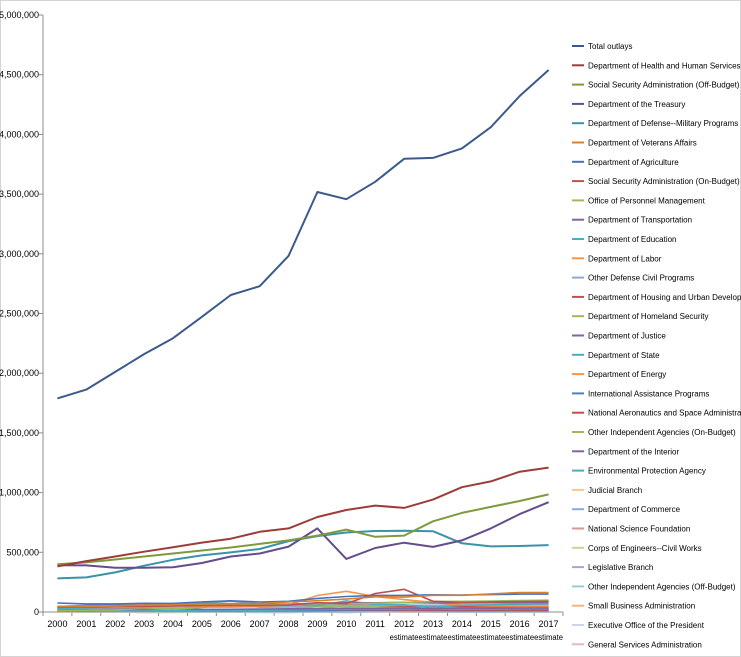 Image resolution: width=741 pixels, height=657 pixels. What do you see at coordinates (624, 355) in the screenshot?
I see `legend-label: Department of State` at bounding box center [624, 355].